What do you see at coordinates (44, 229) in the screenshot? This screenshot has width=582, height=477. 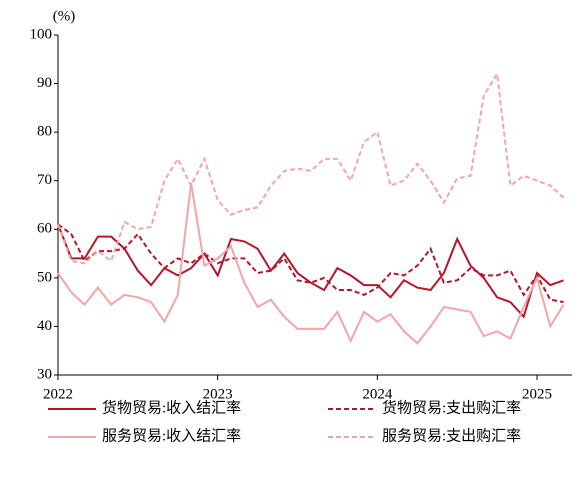 I see `y-tick-label: 60` at bounding box center [44, 229].